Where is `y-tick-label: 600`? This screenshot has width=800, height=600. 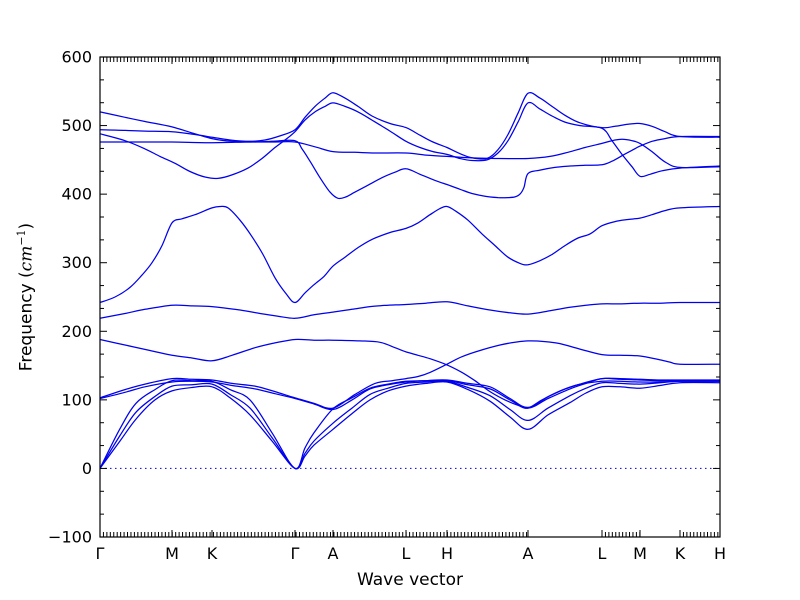
y-tick-label: 600 is located at coordinates (76, 57).